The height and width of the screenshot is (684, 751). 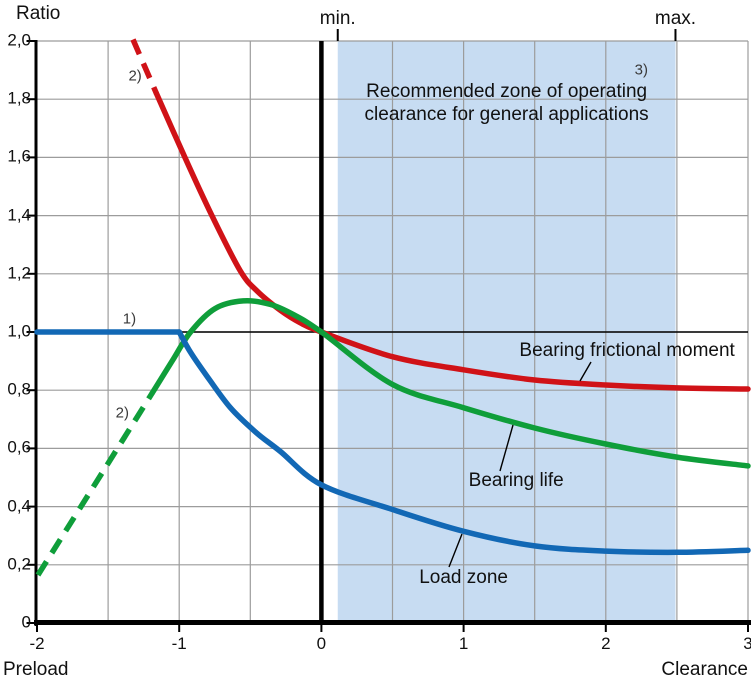 What do you see at coordinates (144, 66) in the screenshot?
I see `bearing-frictional-moment-curve-dashed` at bounding box center [144, 66].